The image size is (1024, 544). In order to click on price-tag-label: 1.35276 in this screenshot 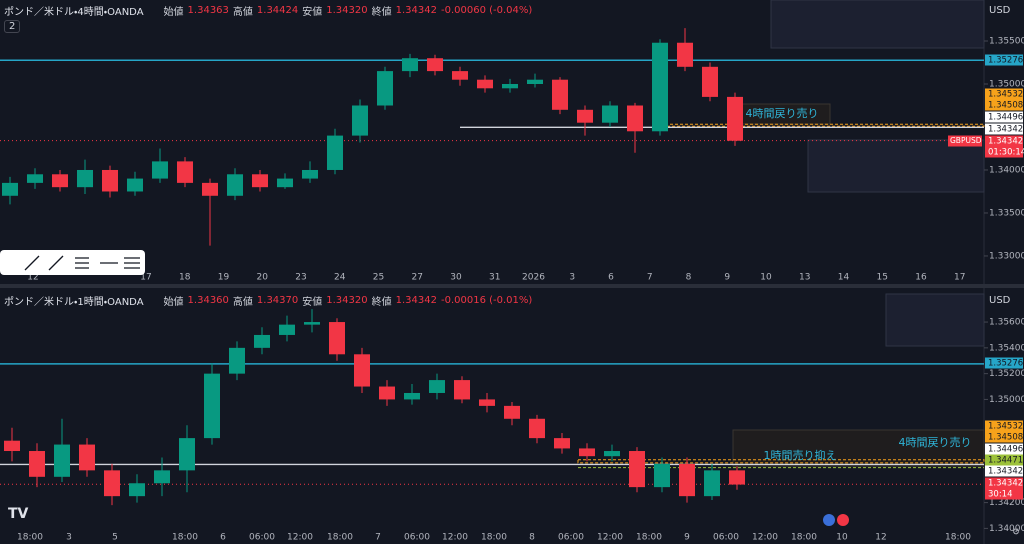, I will do `click(1005, 364)`.